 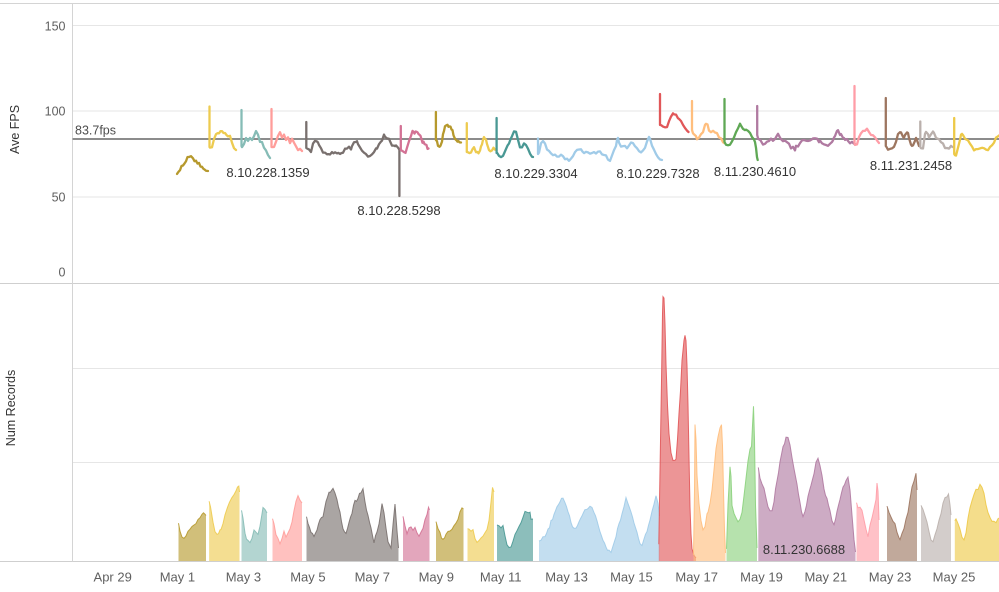 What do you see at coordinates (890, 577) in the screenshot?
I see `svg-text: May 23` at bounding box center [890, 577].